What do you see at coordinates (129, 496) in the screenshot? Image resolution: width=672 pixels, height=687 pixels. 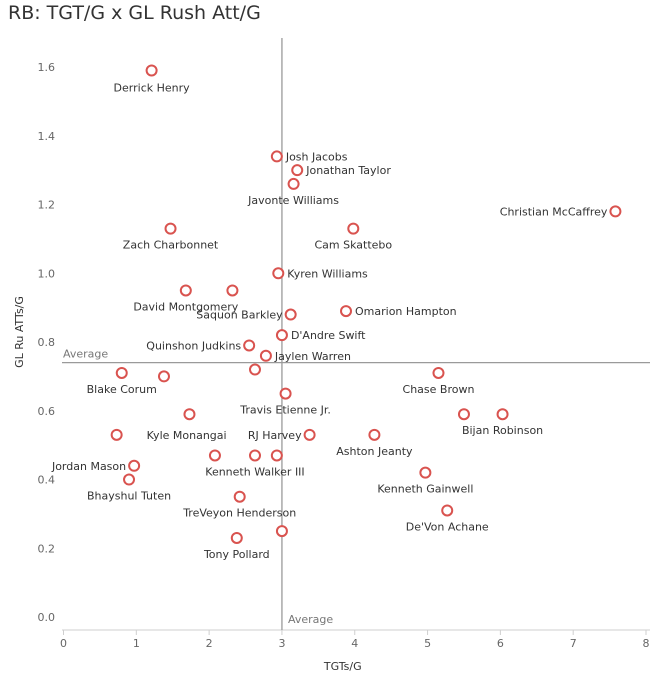 I see `point-label: Bhayshul Tuten` at bounding box center [129, 496].